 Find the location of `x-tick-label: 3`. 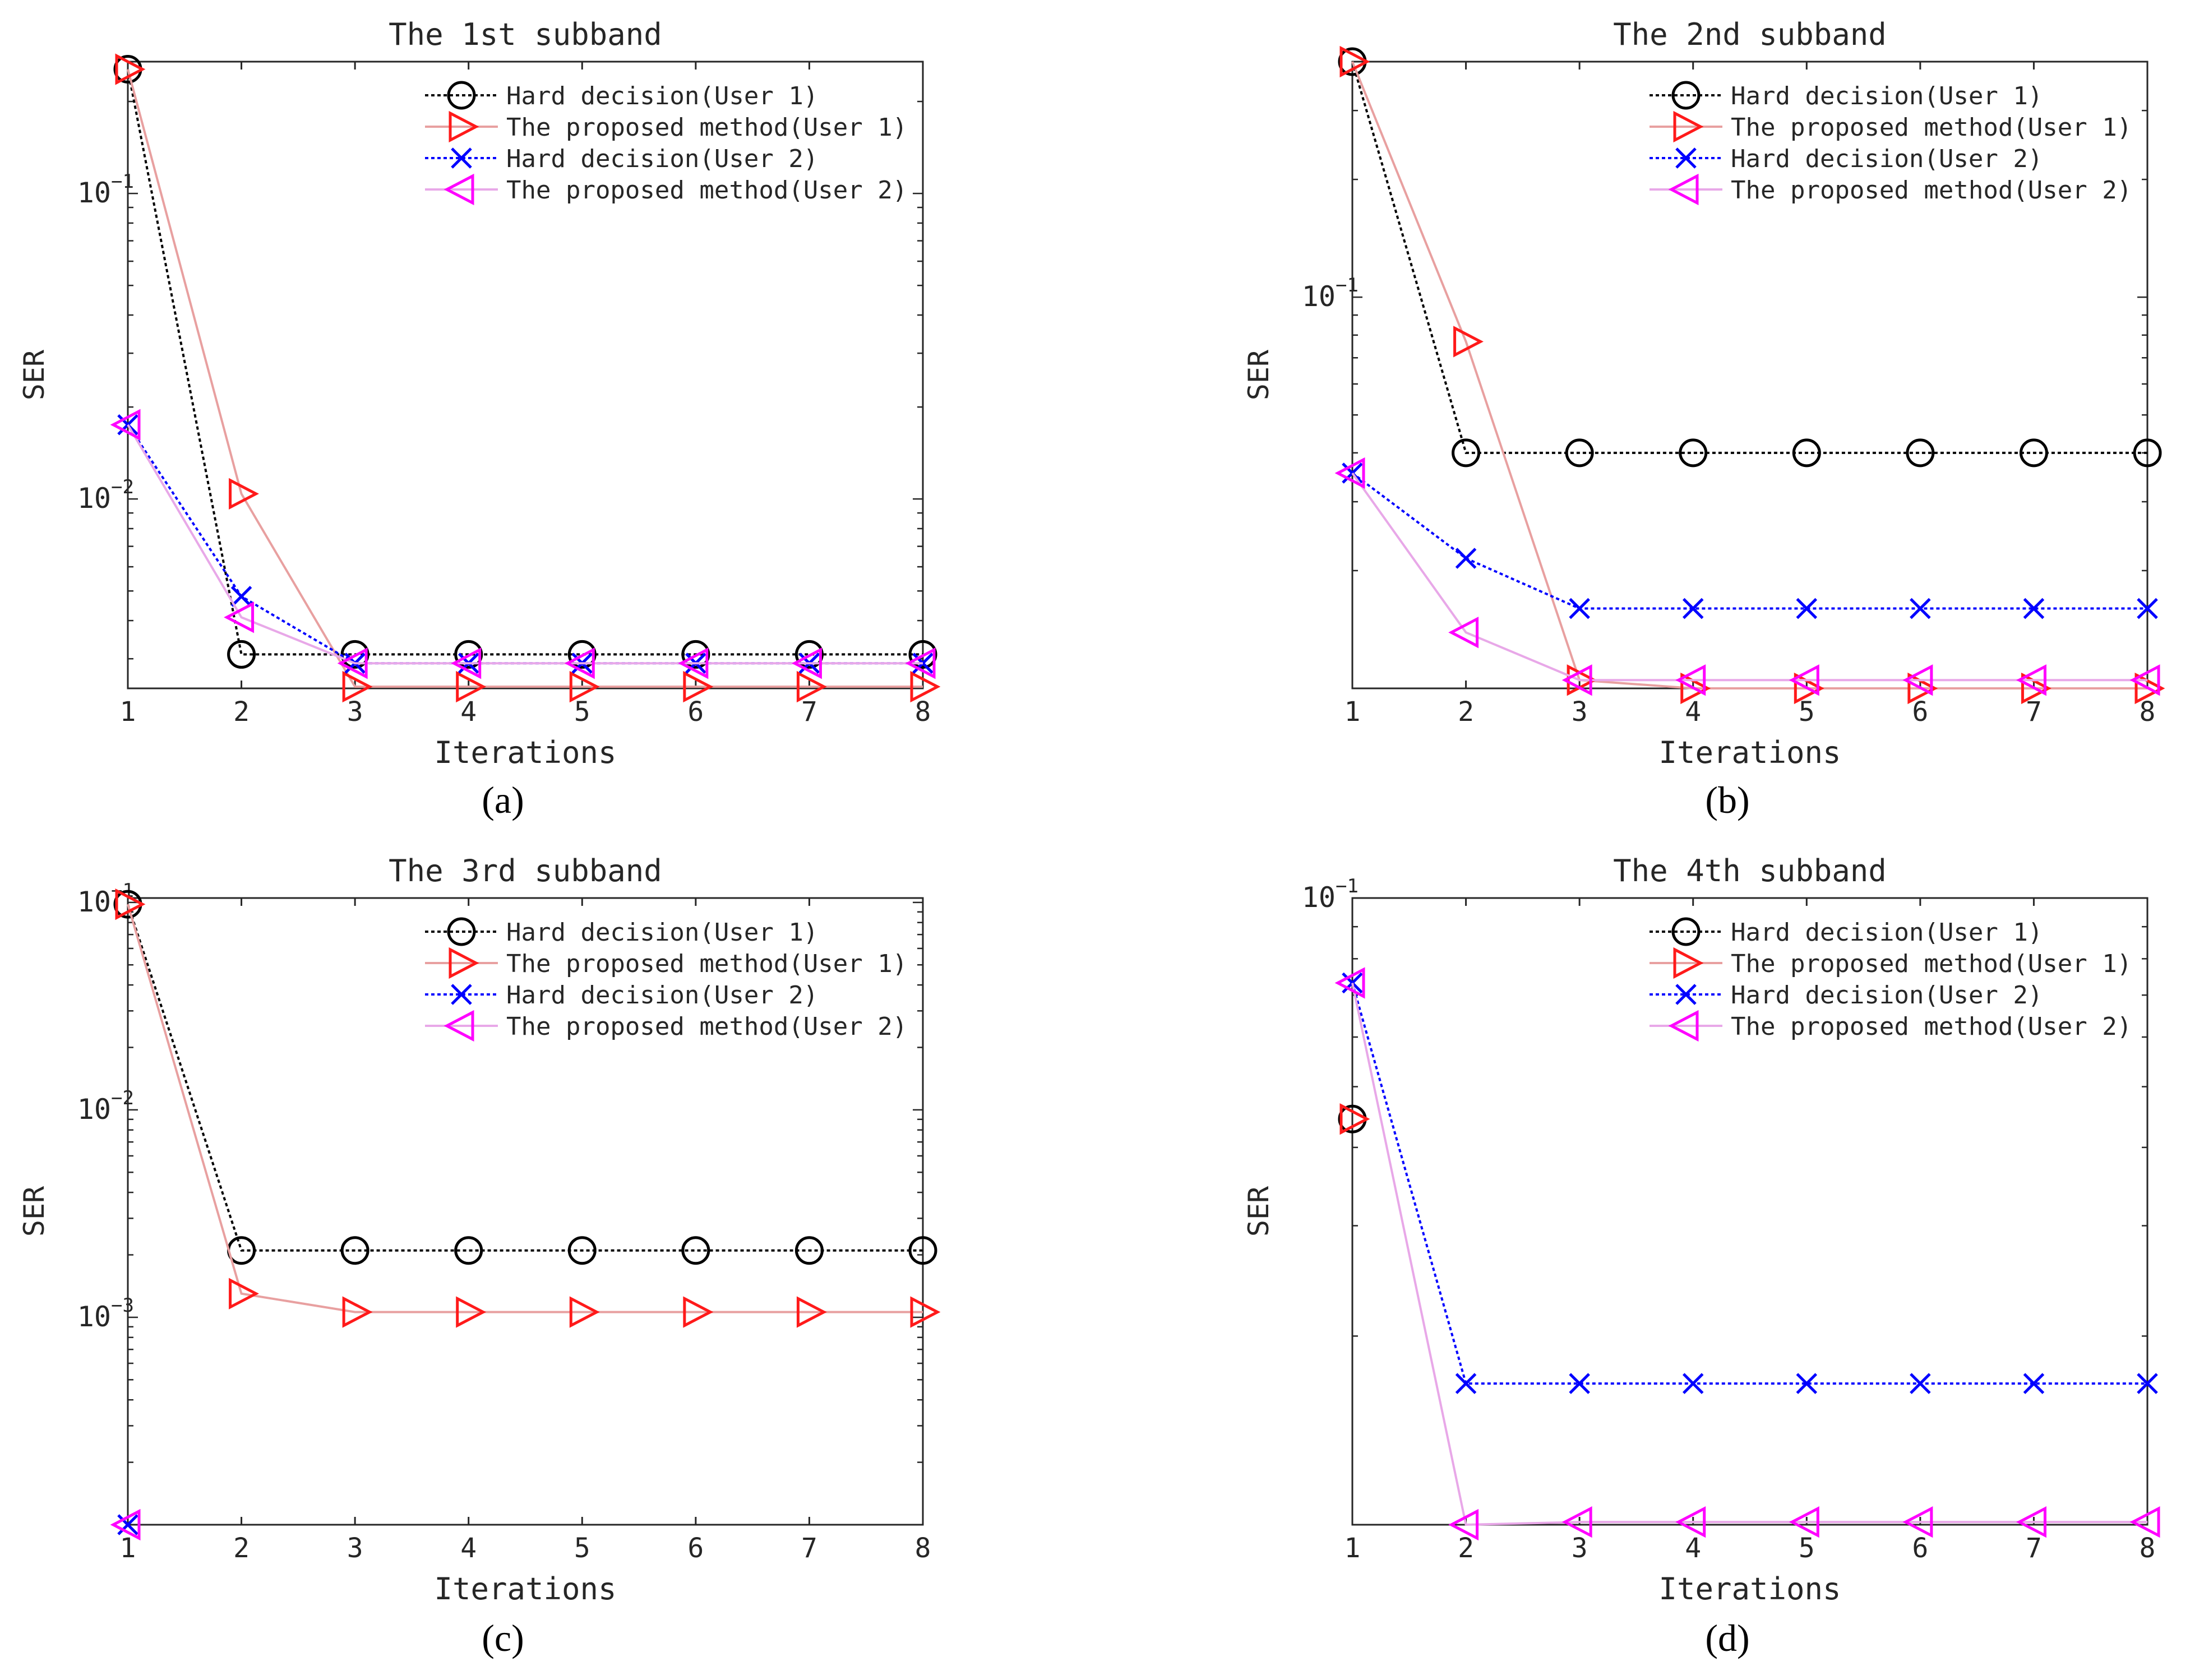

x-tick-label: 3 is located at coordinates (1580, 712).